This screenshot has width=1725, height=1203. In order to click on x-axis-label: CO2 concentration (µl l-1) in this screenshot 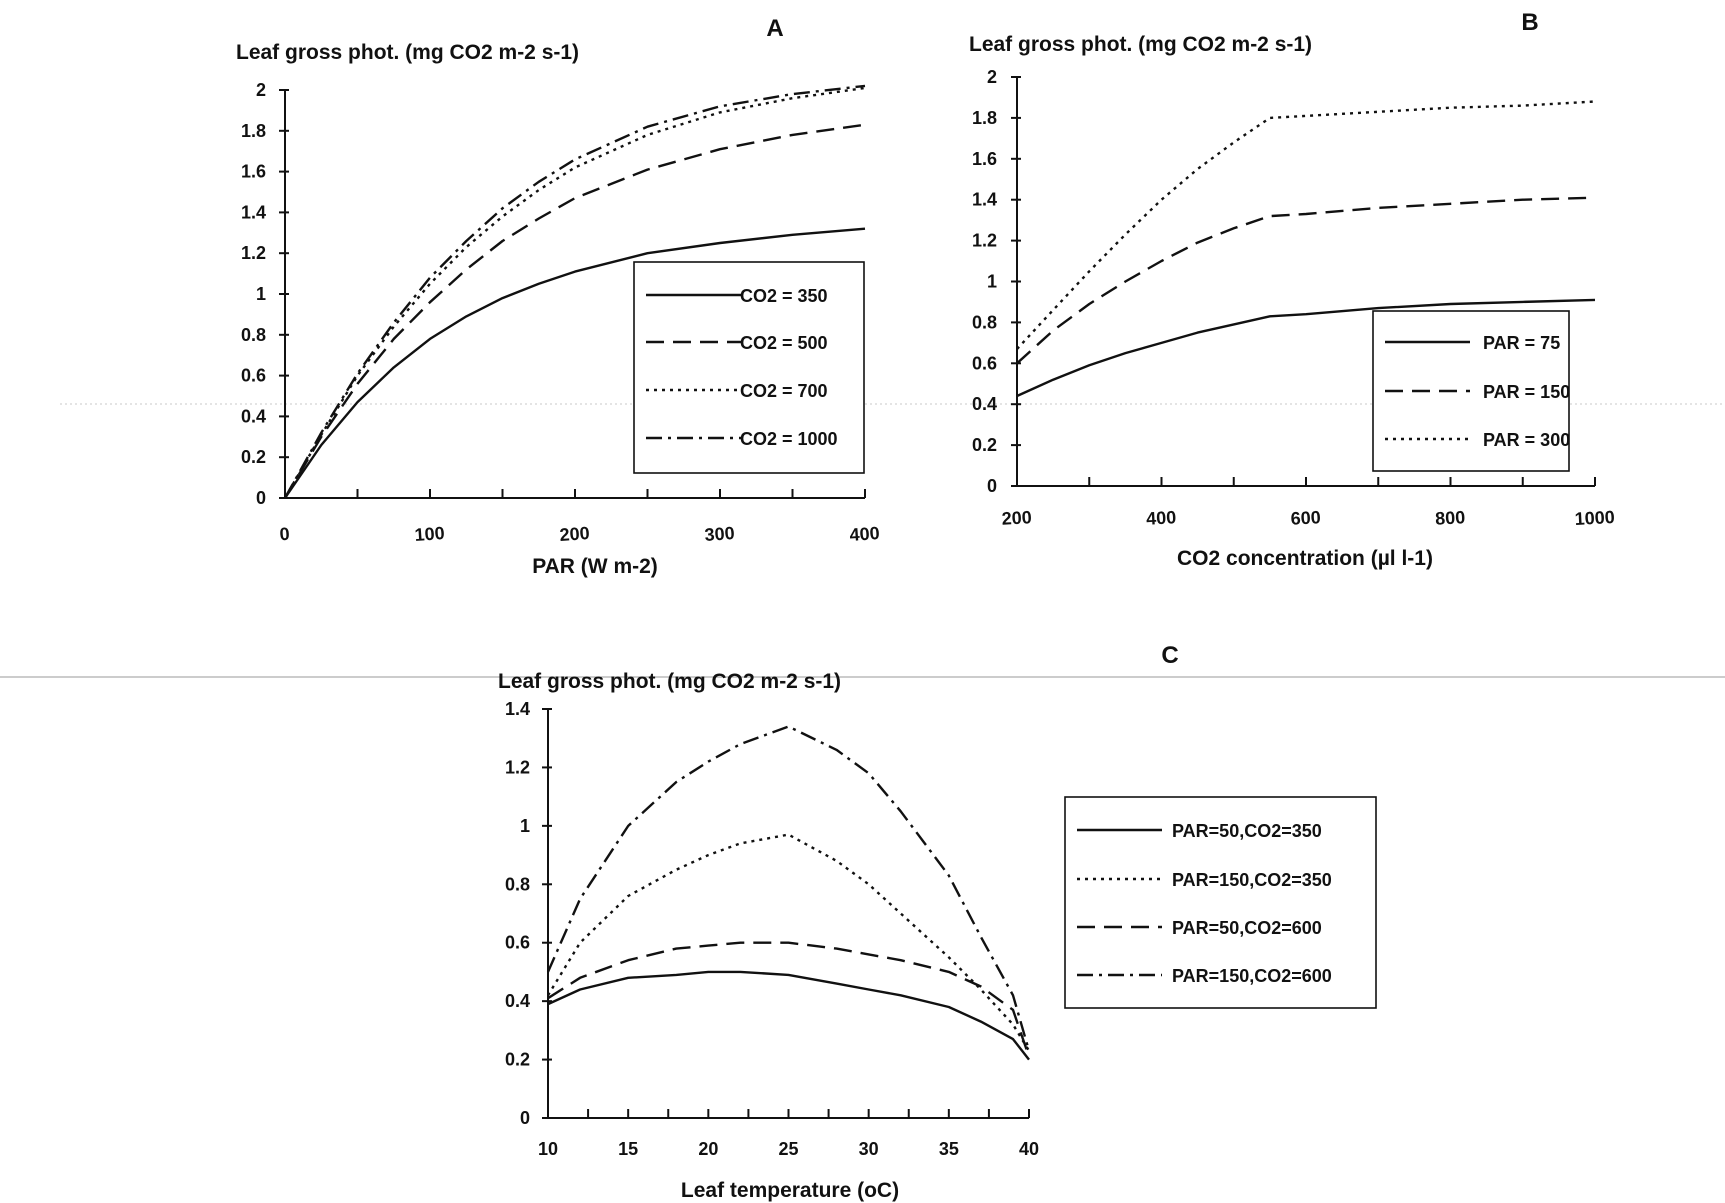, I will do `click(1305, 558)`.